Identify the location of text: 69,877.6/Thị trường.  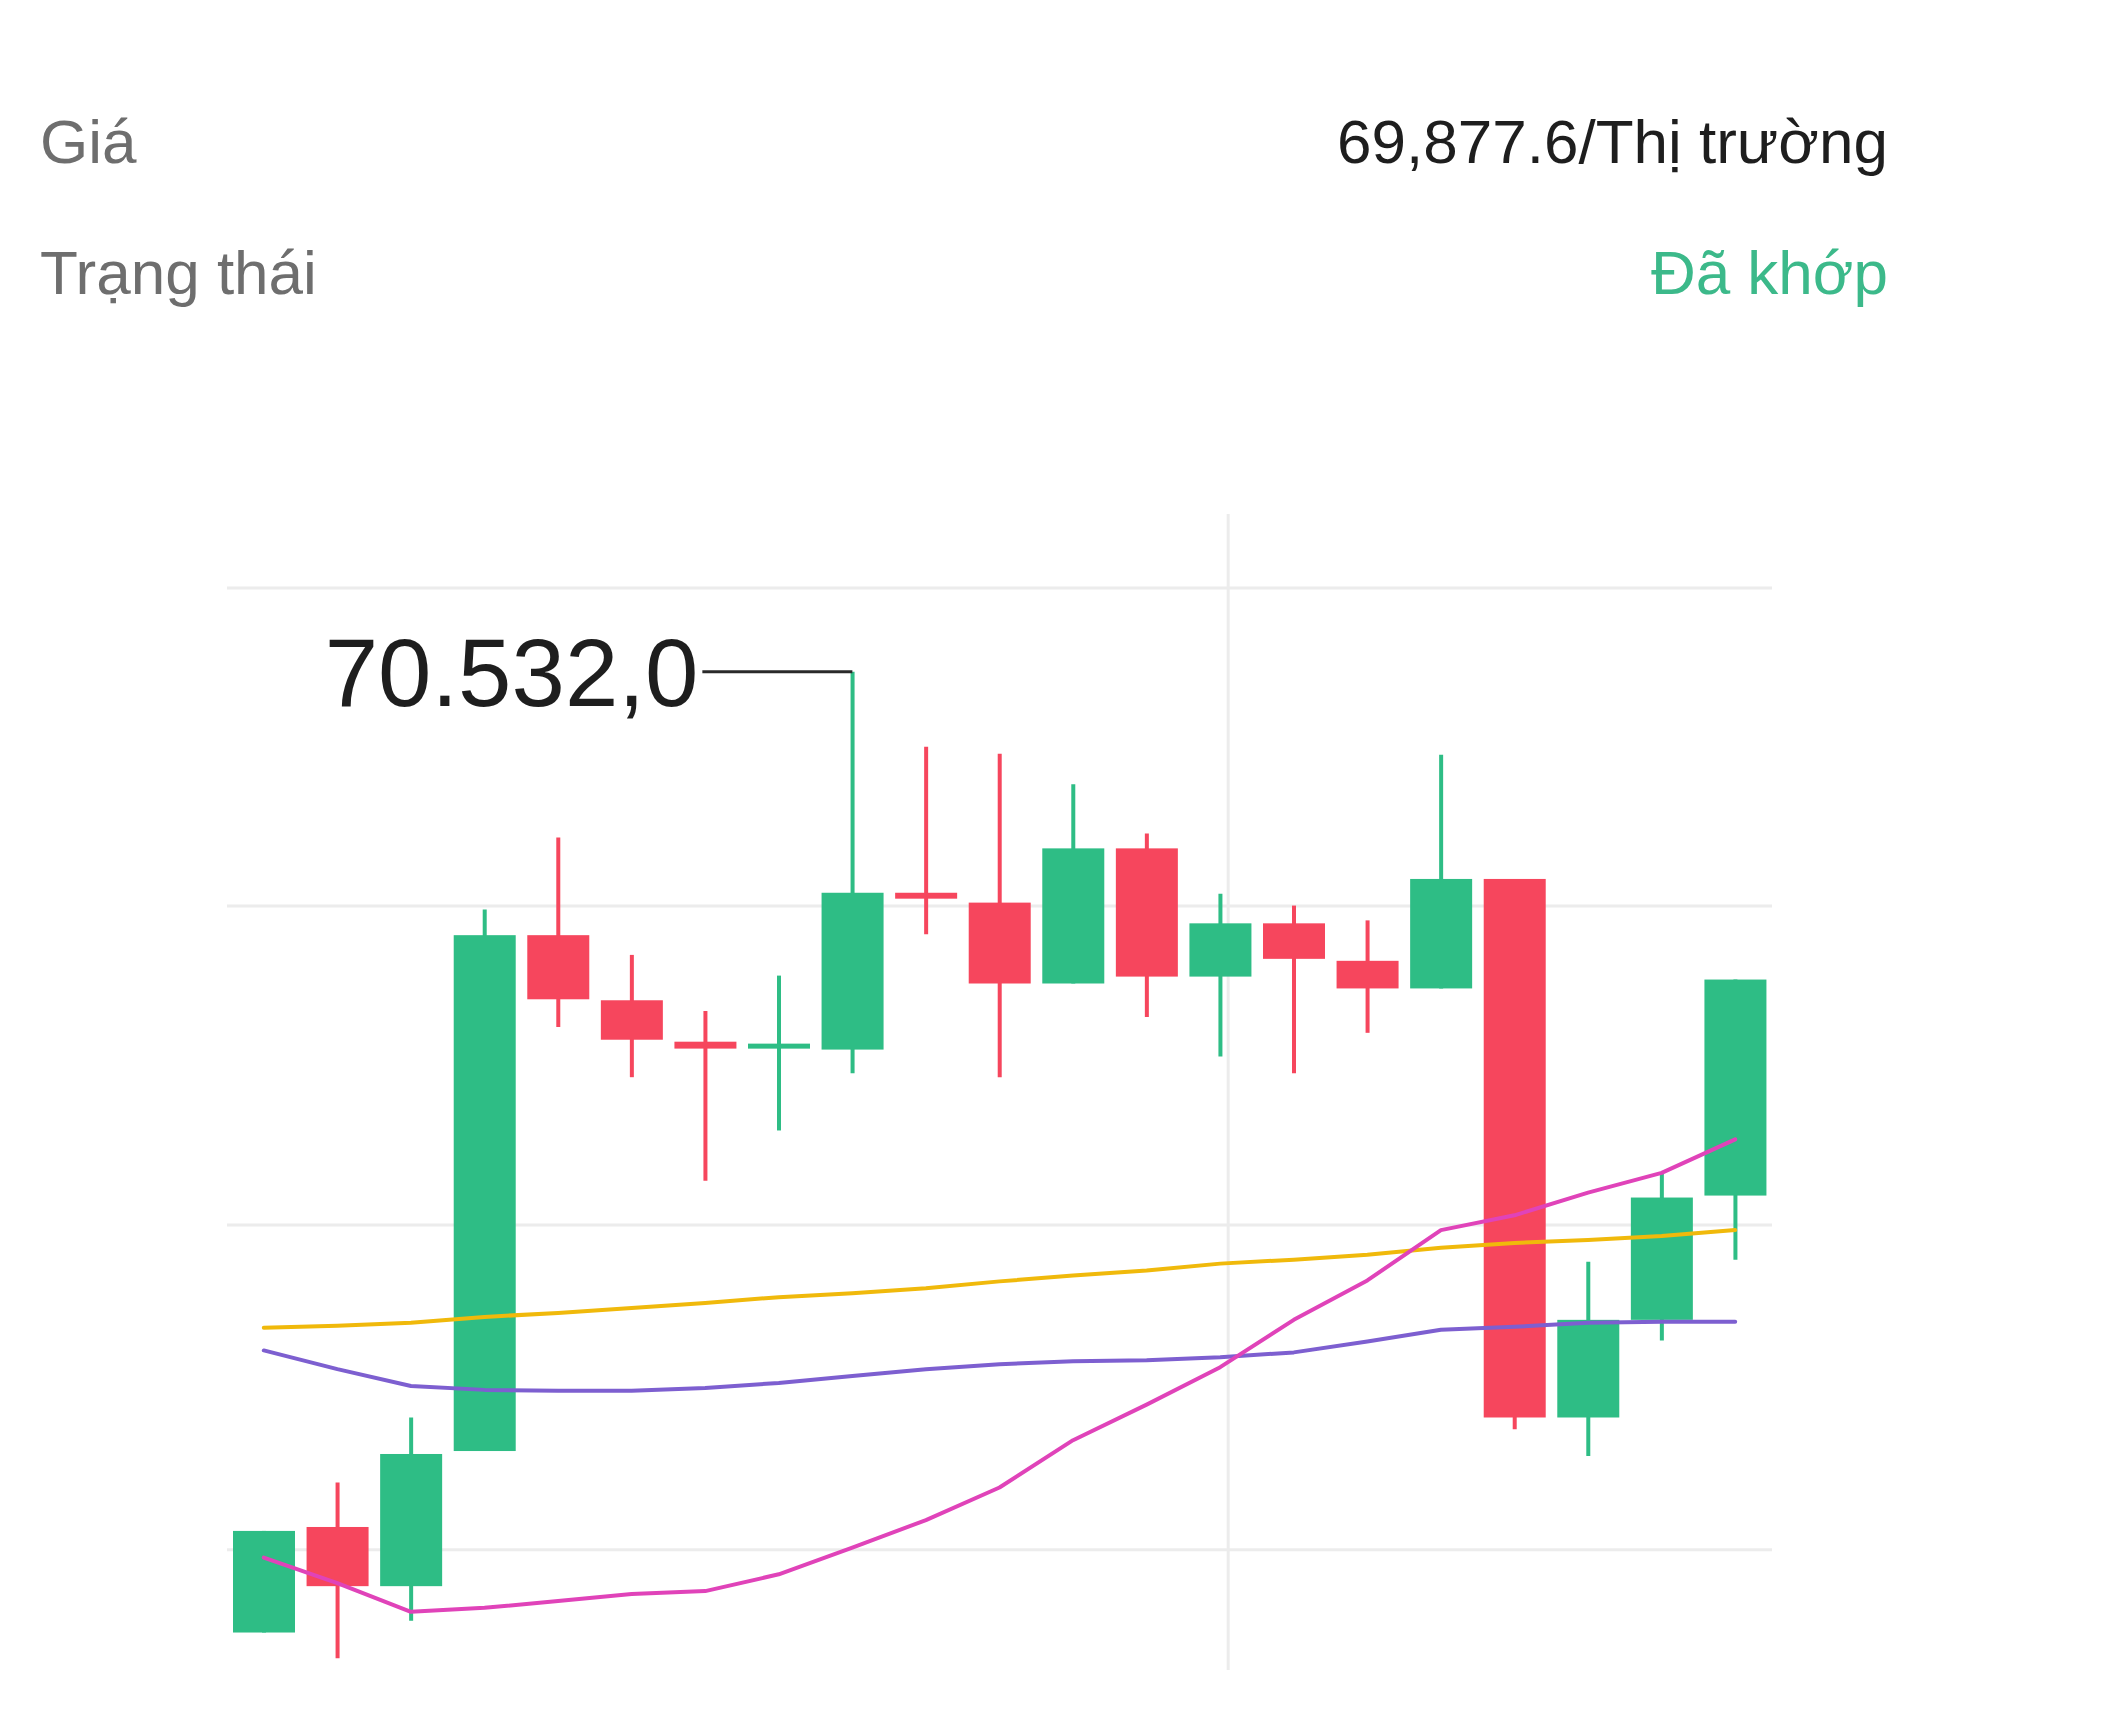
(1612, 142).